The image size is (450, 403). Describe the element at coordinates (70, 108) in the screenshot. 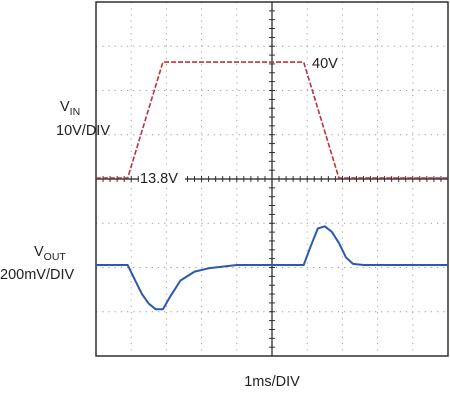

I see `vin-label: VIN` at that location.